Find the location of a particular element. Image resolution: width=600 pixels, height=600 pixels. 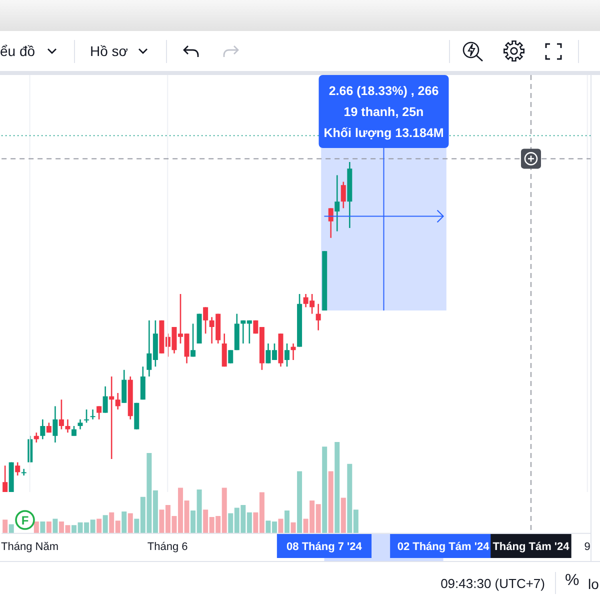

text: lo is located at coordinates (593, 584).